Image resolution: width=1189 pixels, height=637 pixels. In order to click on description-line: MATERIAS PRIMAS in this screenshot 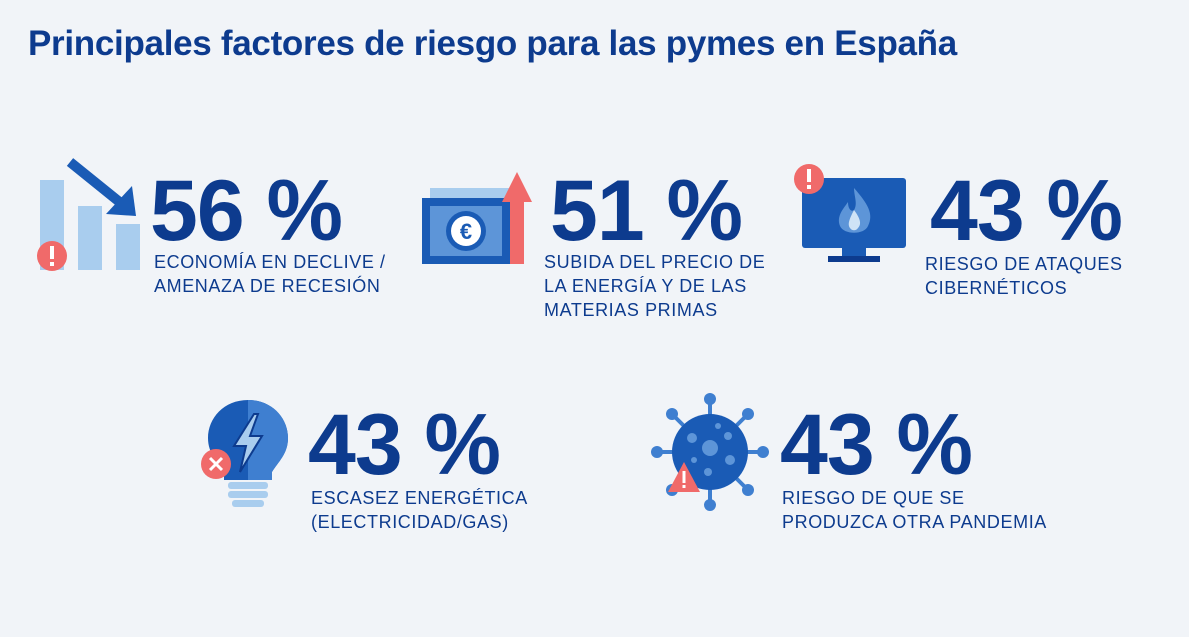, I will do `click(631, 310)`.